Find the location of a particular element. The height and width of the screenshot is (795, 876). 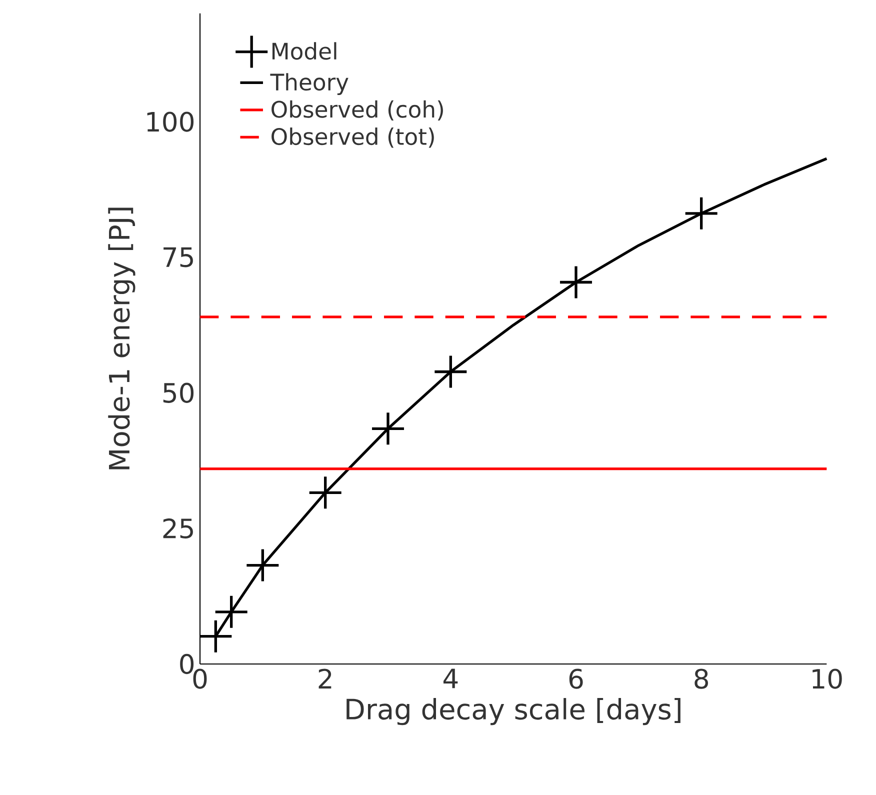

x-tick-label: 10 is located at coordinates (827, 679).